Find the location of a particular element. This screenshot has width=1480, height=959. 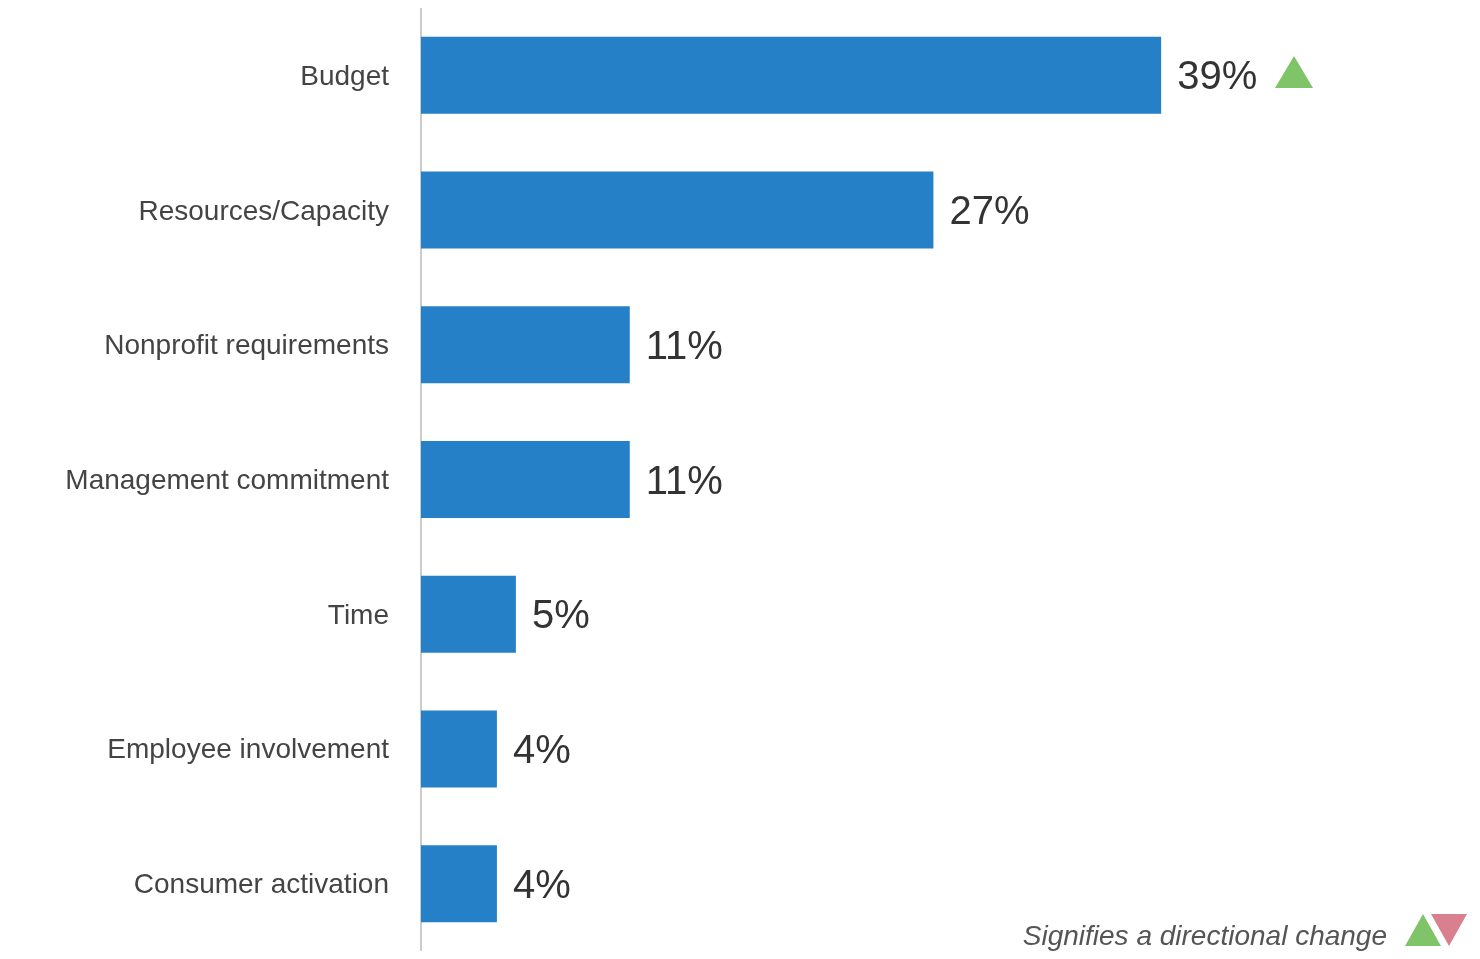

y-tick-label: Employee involvement is located at coordinates (248, 749).